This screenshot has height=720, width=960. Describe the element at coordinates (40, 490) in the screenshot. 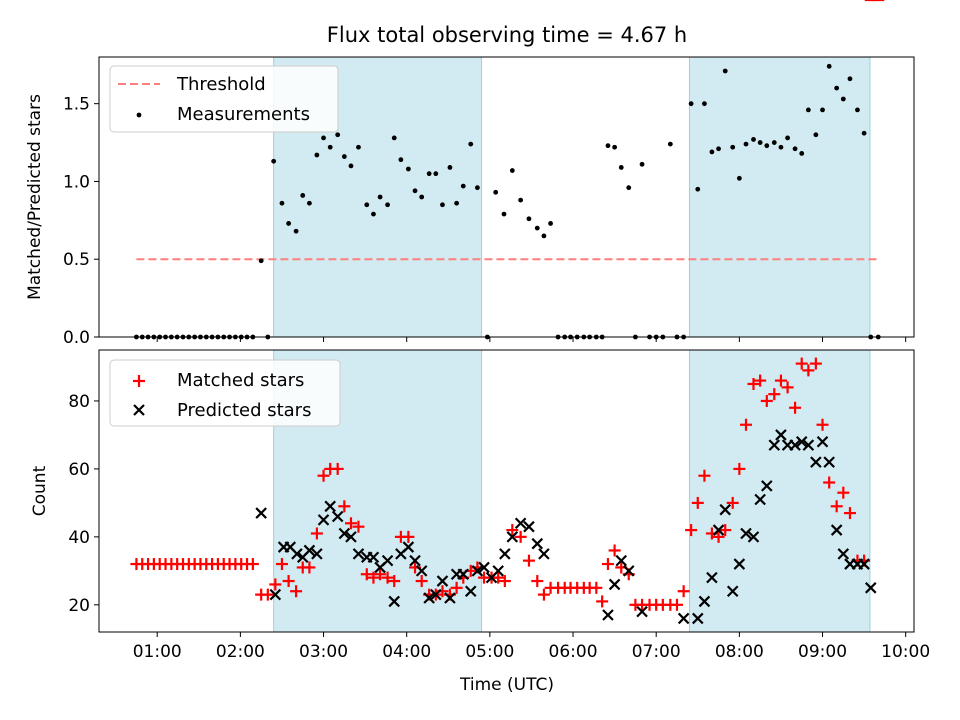

I see `bottom-y-axis-label: Count` at that location.